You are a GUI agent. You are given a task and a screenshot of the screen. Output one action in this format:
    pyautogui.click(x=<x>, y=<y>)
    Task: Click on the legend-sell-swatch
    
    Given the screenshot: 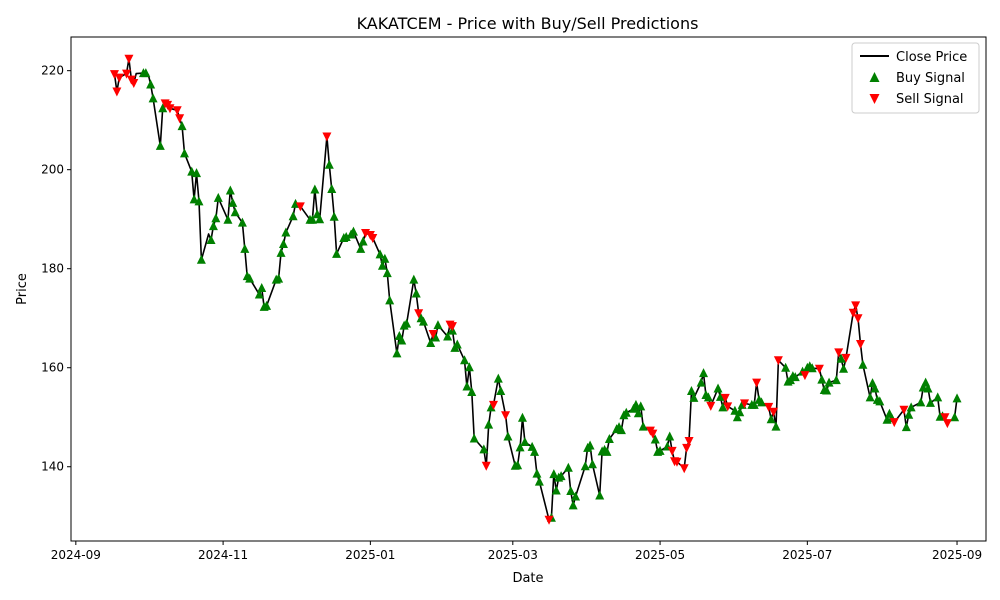 What is the action you would take?
    pyautogui.click(x=874, y=99)
    